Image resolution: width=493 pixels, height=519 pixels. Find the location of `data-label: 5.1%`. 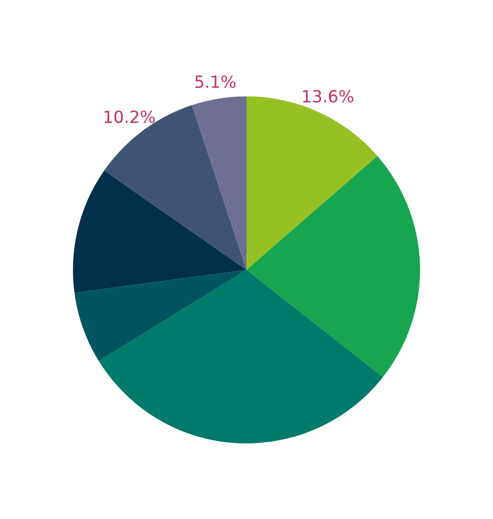

data-label: 5.1% is located at coordinates (215, 81).